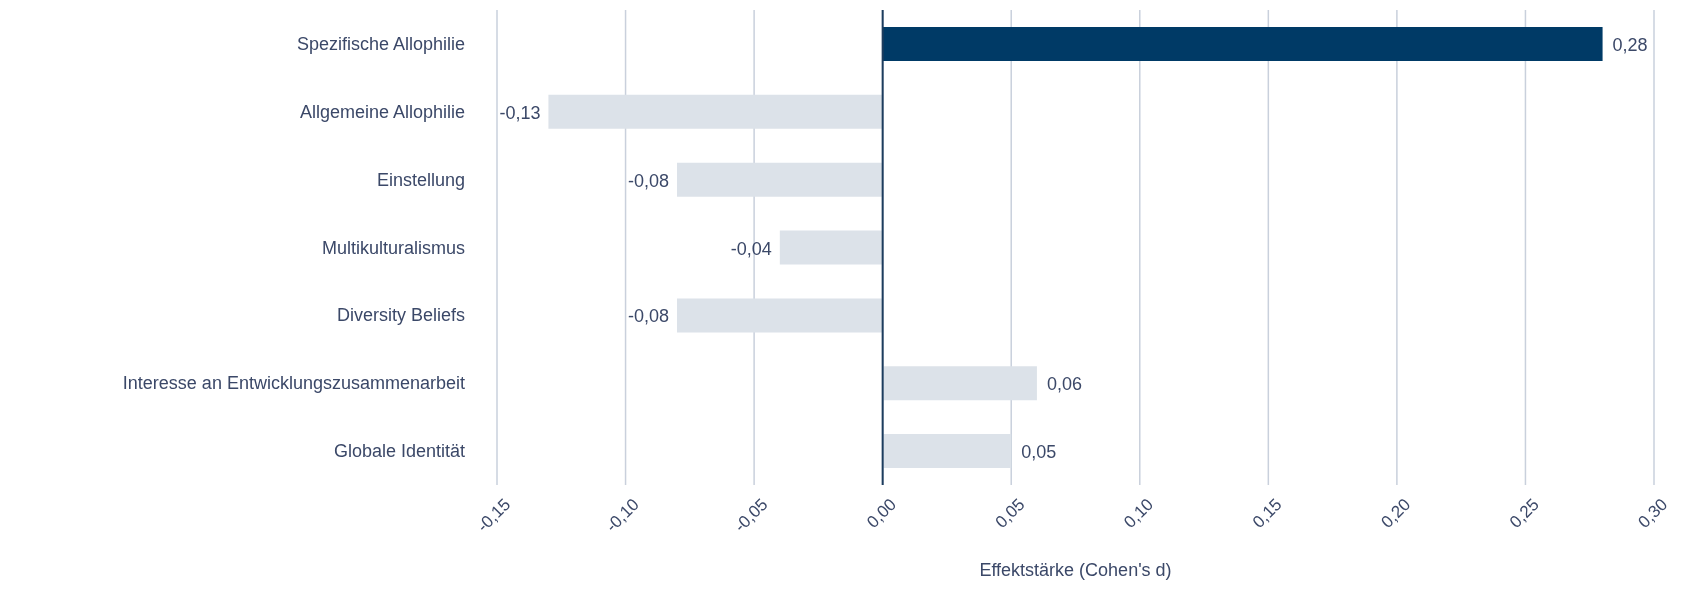 The width and height of the screenshot is (1684, 596). Describe the element at coordinates (520, 112) in the screenshot. I see `data-label: -0,13` at that location.